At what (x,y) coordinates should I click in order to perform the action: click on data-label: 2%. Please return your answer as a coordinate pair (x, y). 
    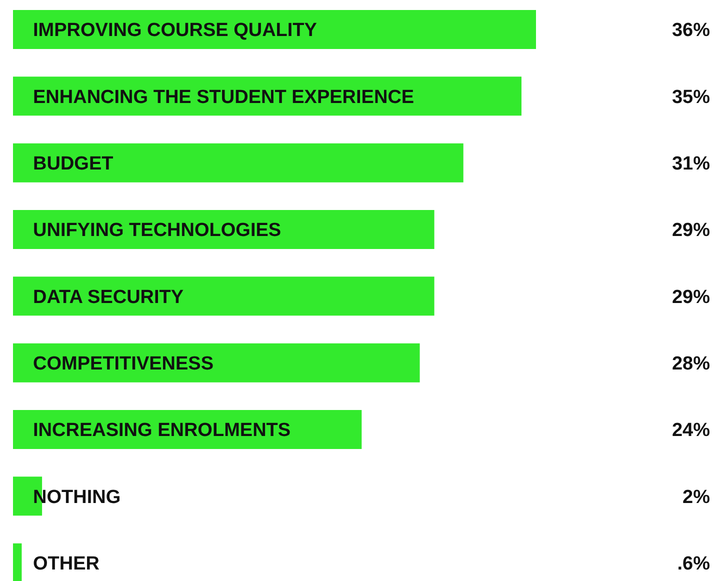
    Looking at the image, I should click on (696, 497).